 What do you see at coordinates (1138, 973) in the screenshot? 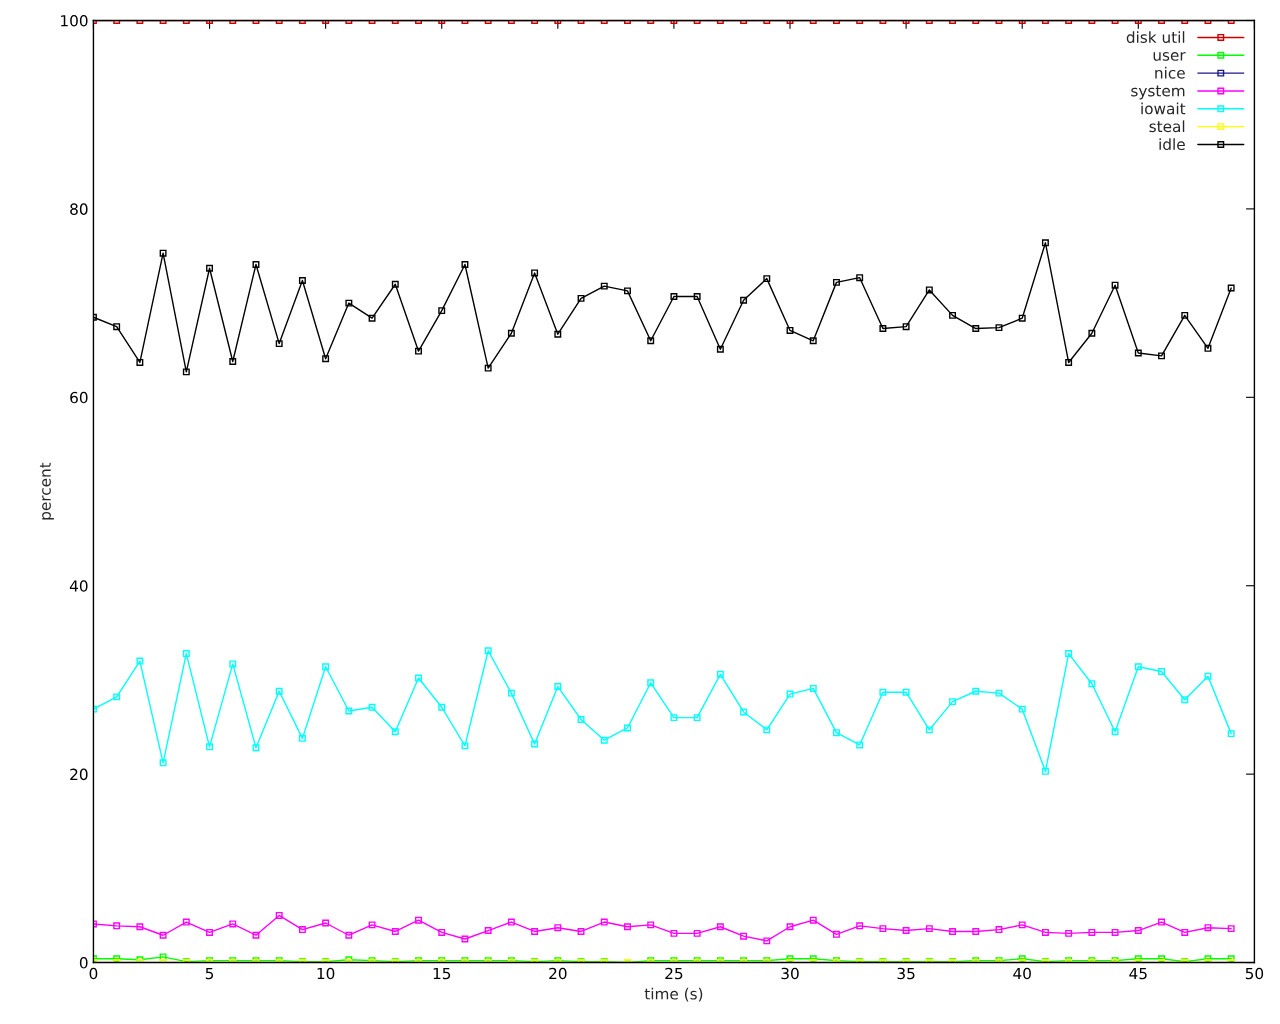
I see `x-tick-label: 45` at bounding box center [1138, 973].